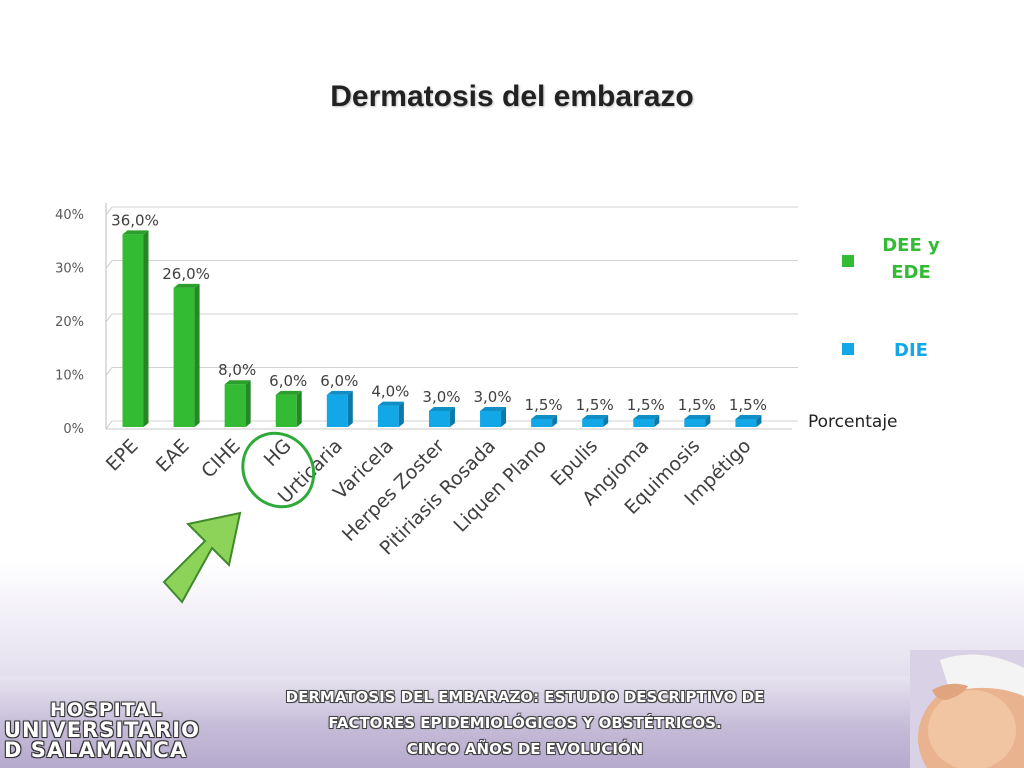  I want to click on pregnant-belly-photo, so click(967, 709).